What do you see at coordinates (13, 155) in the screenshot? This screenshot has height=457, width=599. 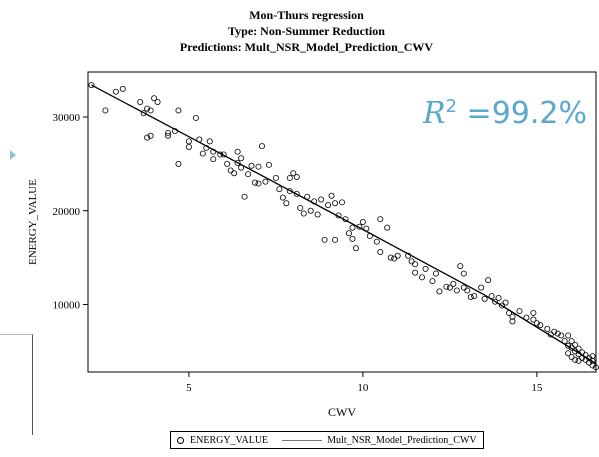 I see `background-arrow-icon` at bounding box center [13, 155].